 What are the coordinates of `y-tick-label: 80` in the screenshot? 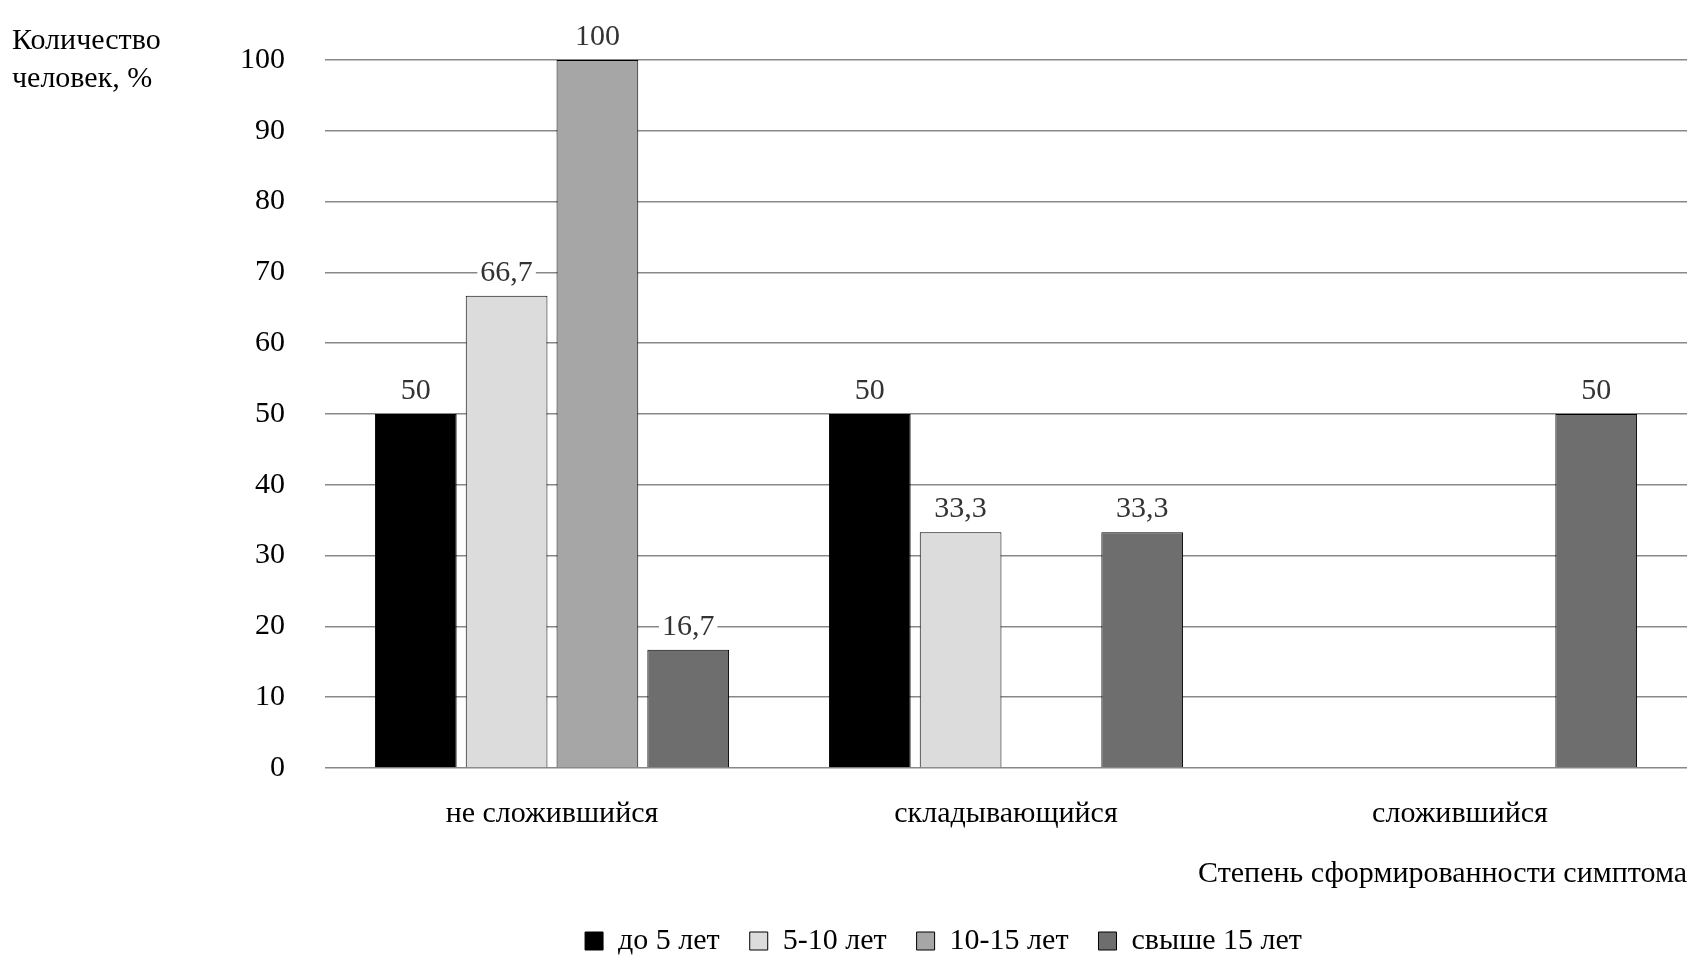 It's located at (270, 199).